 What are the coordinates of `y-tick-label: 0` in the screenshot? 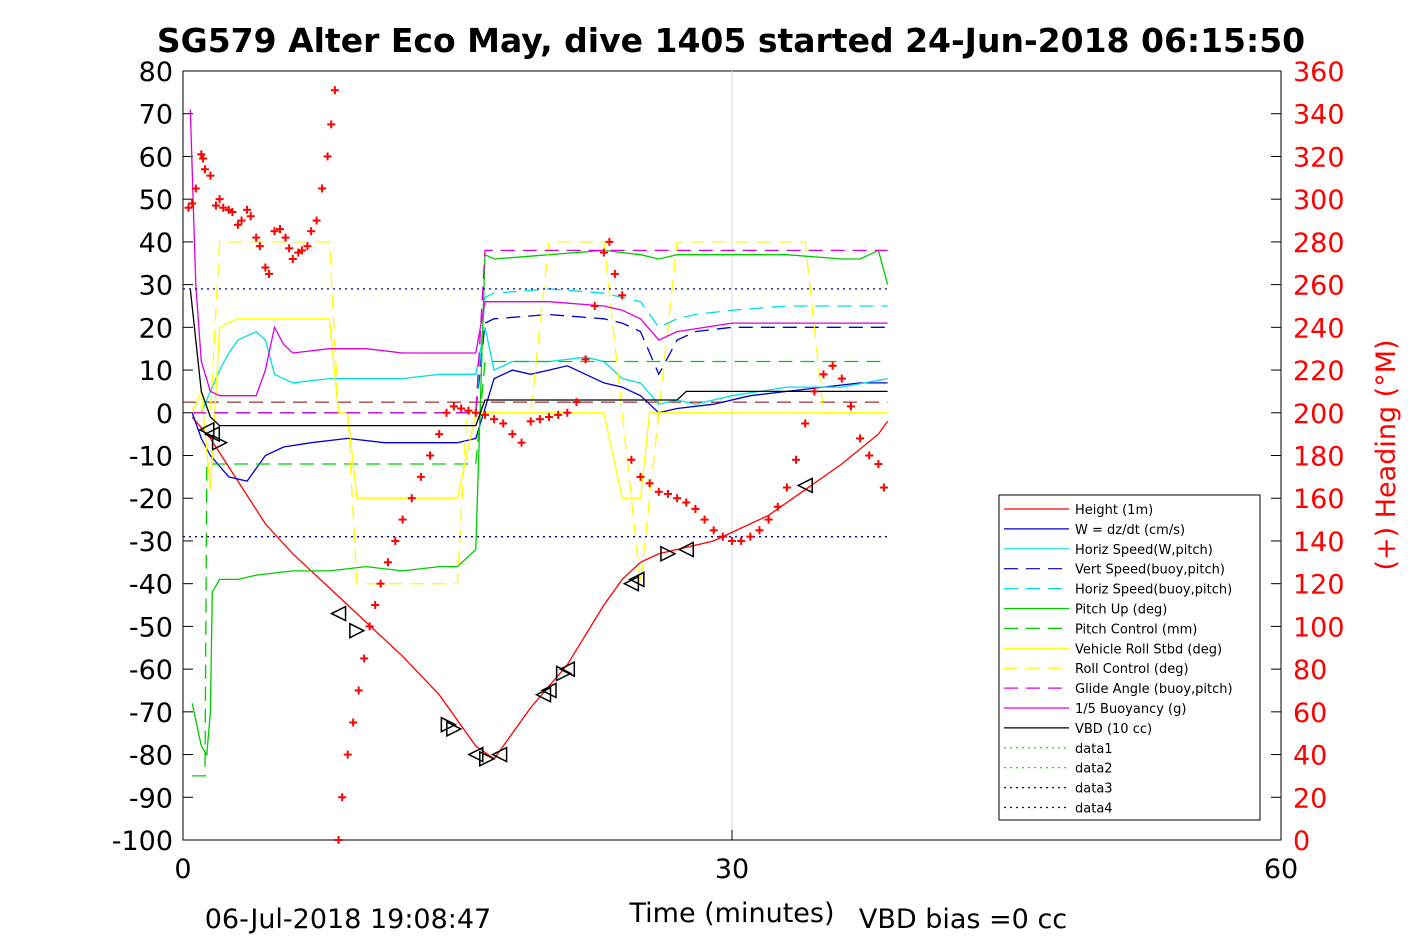 It's located at (164, 414).